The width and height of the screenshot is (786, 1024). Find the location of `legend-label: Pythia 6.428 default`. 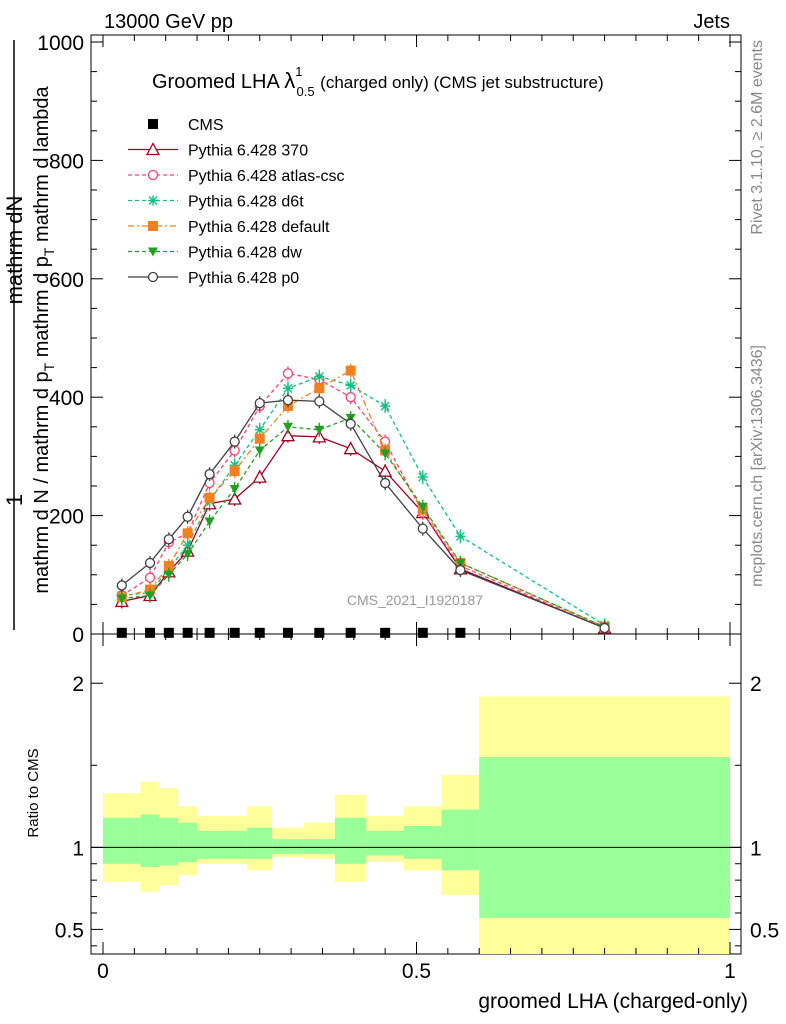

legend-label: Pythia 6.428 default is located at coordinates (259, 227).